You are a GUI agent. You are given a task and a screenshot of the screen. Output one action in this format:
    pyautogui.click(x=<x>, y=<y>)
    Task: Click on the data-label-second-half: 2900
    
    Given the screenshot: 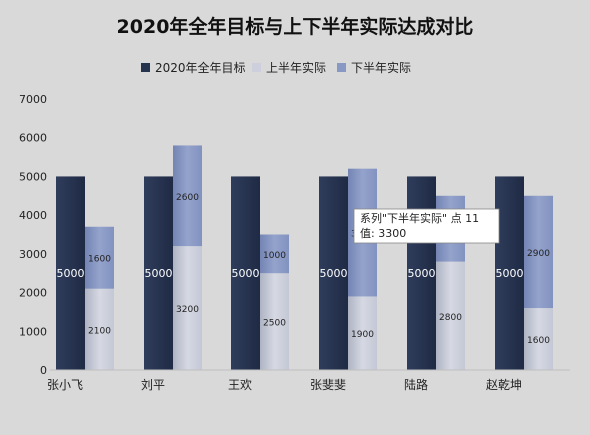 What is the action you would take?
    pyautogui.click(x=538, y=254)
    